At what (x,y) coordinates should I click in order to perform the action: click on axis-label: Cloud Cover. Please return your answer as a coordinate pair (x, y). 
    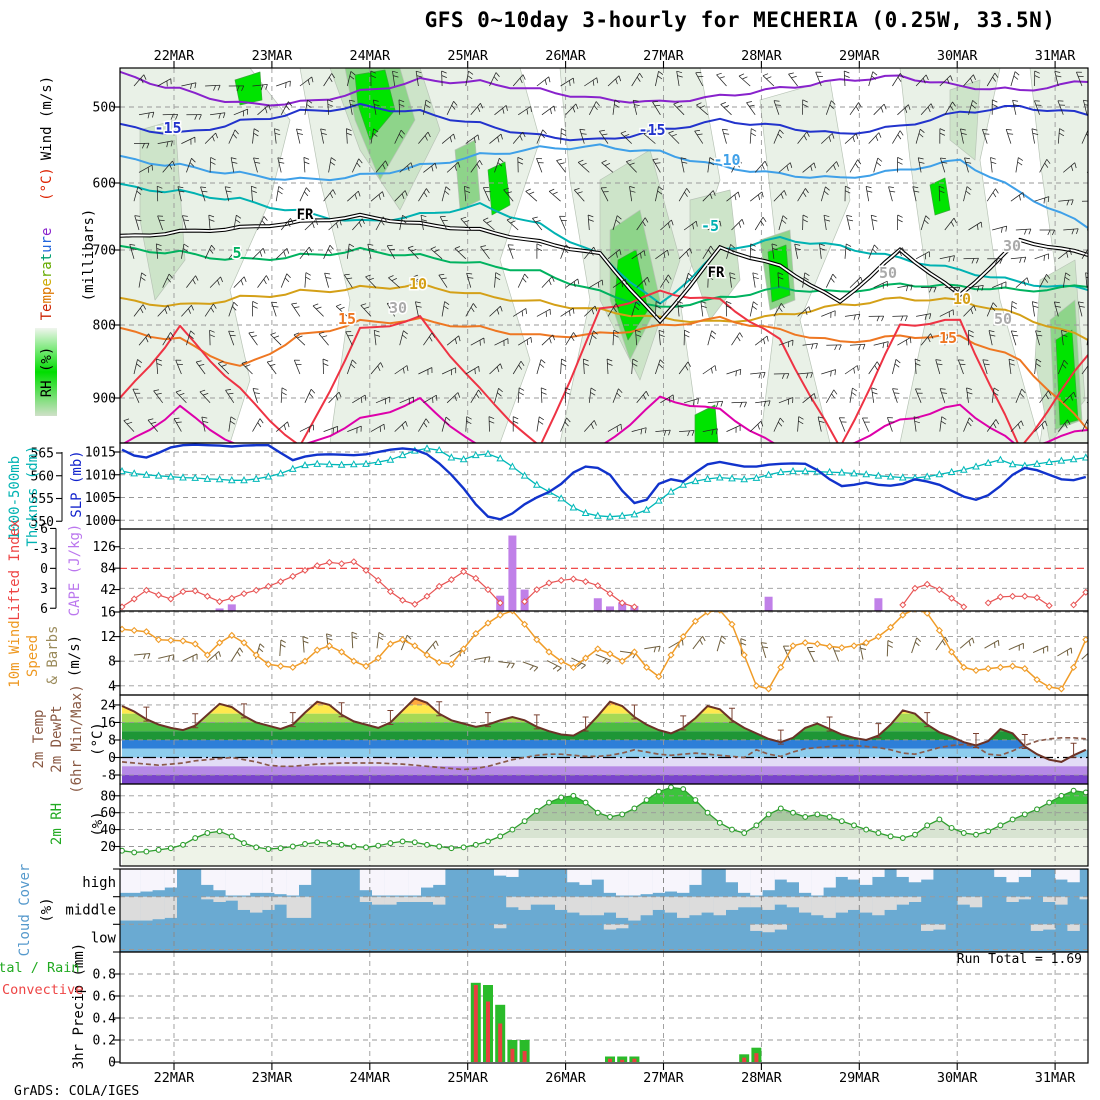
    Looking at the image, I should click on (25, 910).